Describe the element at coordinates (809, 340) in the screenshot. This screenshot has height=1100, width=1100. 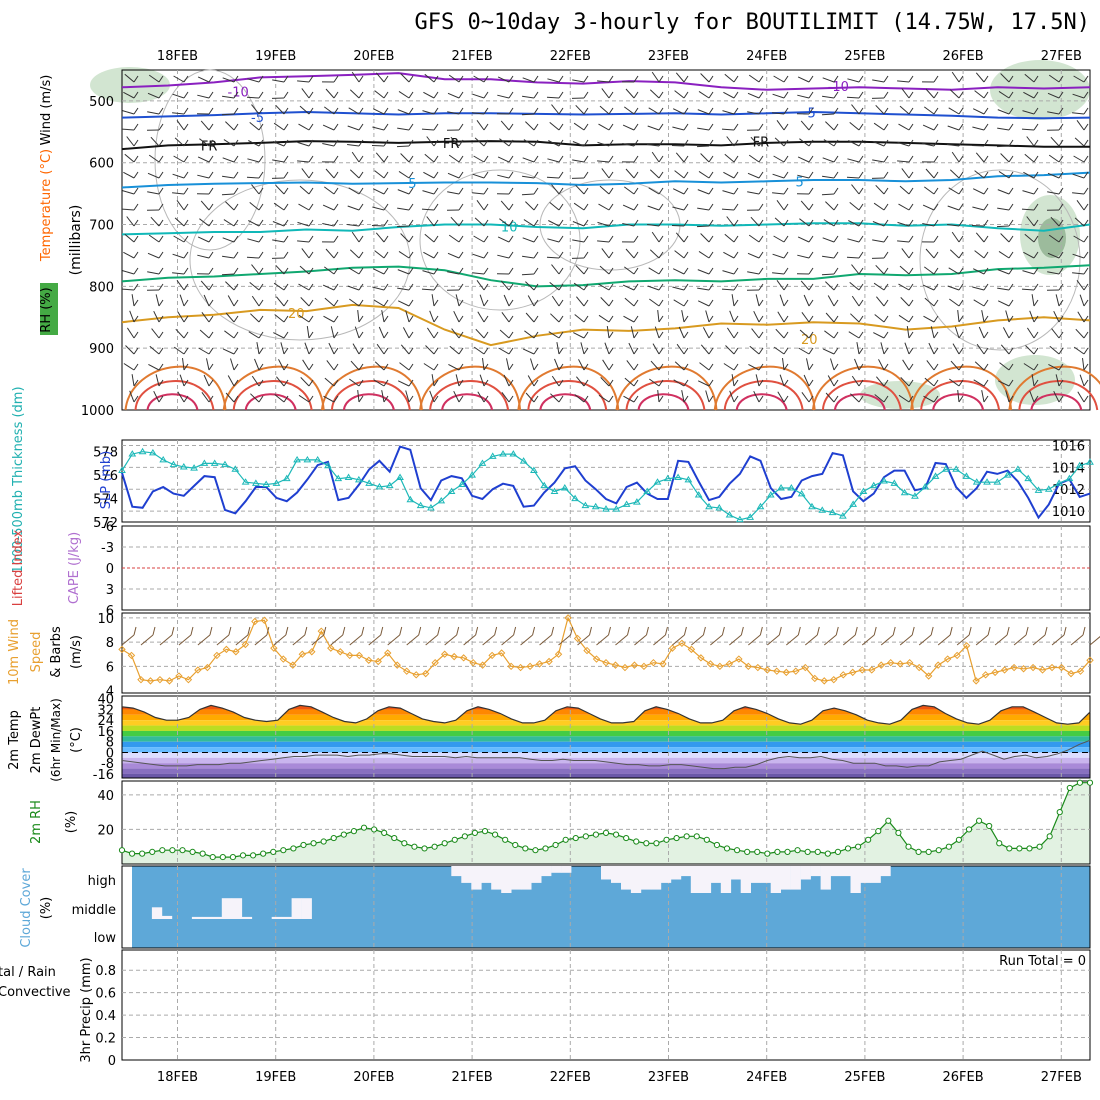
I see `contour-label: 20` at that location.